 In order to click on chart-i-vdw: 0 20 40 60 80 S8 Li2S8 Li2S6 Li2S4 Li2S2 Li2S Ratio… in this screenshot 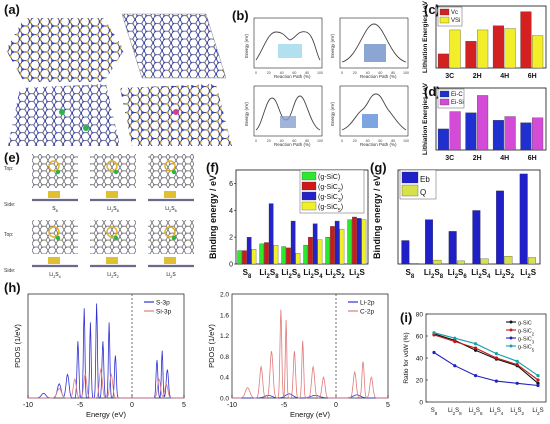, I will do `click(475, 364)`.